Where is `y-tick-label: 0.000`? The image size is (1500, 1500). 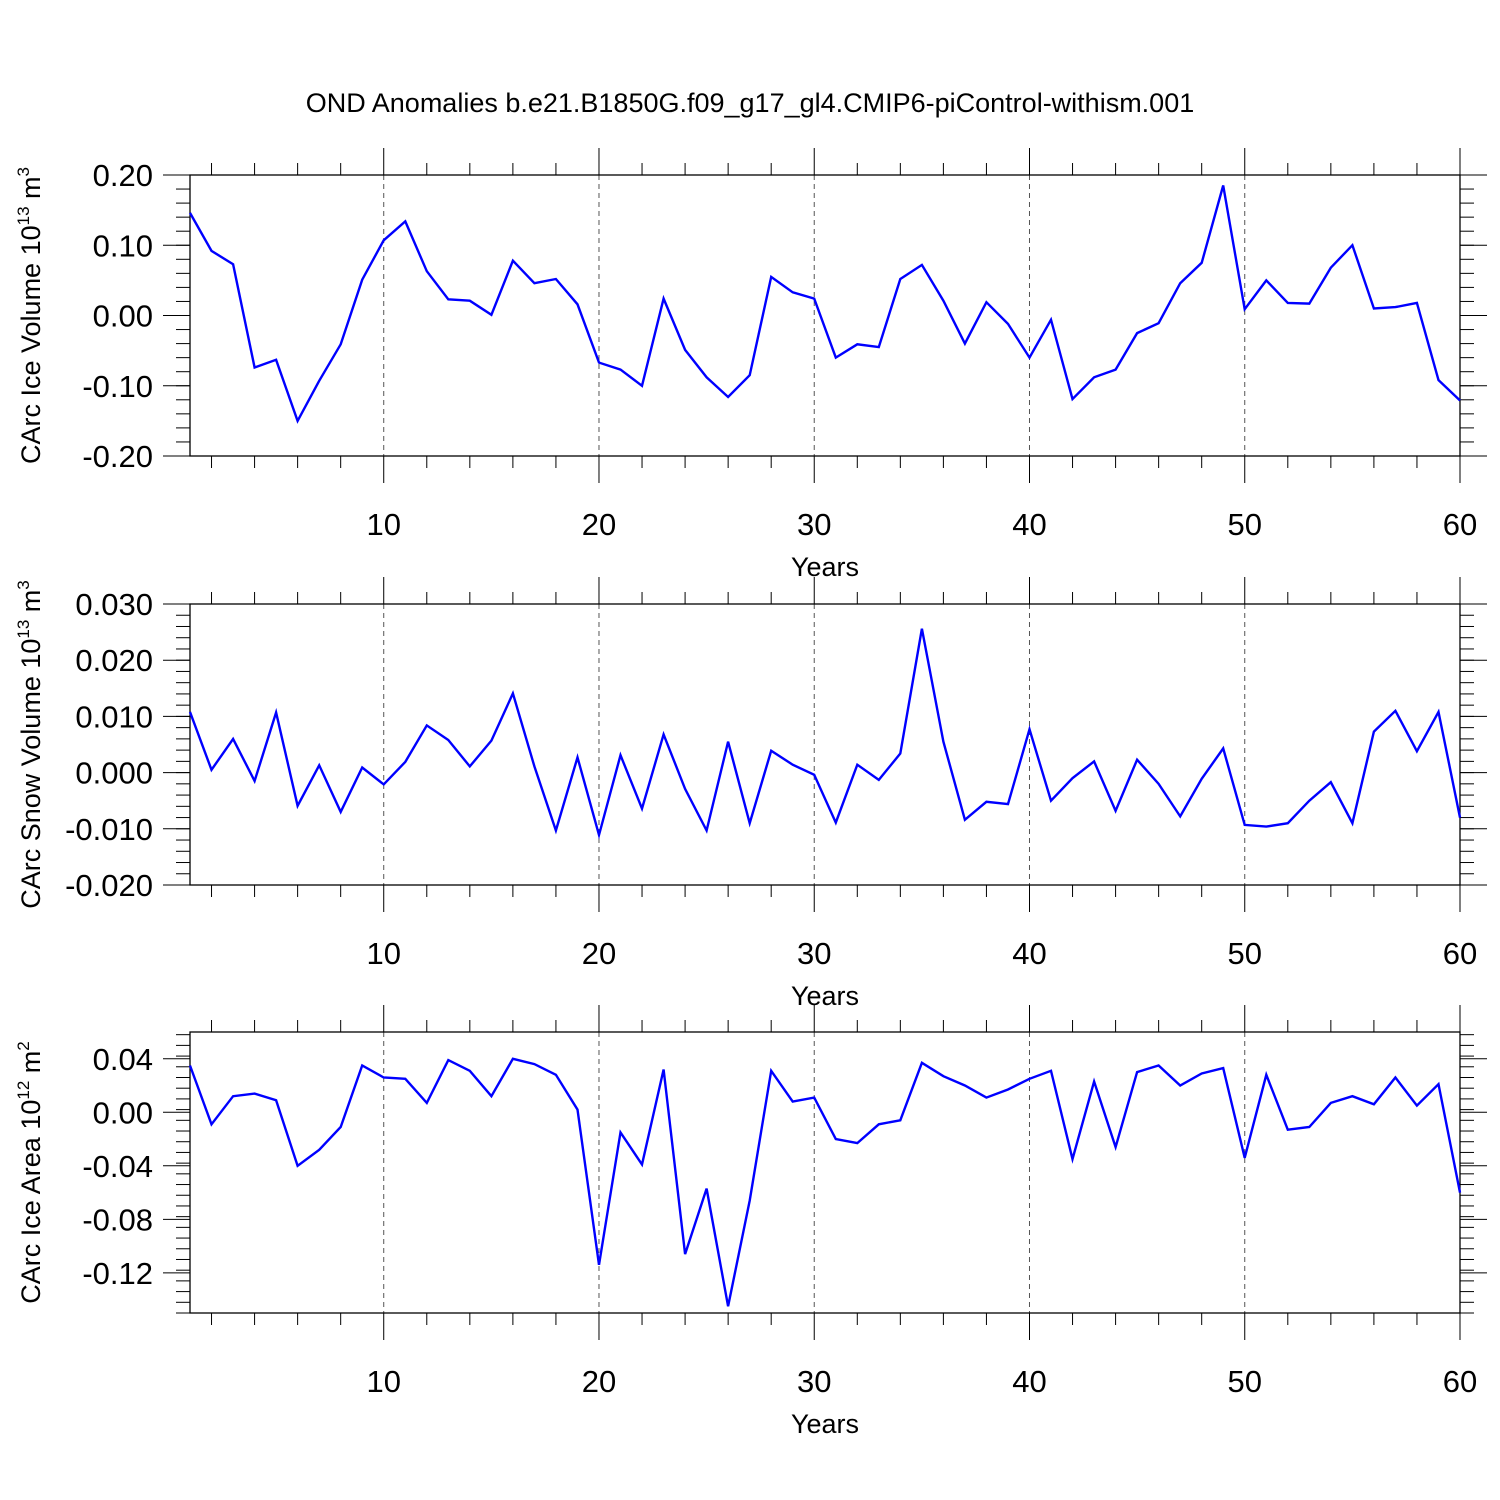 y-tick-label: 0.000 is located at coordinates (114, 773).